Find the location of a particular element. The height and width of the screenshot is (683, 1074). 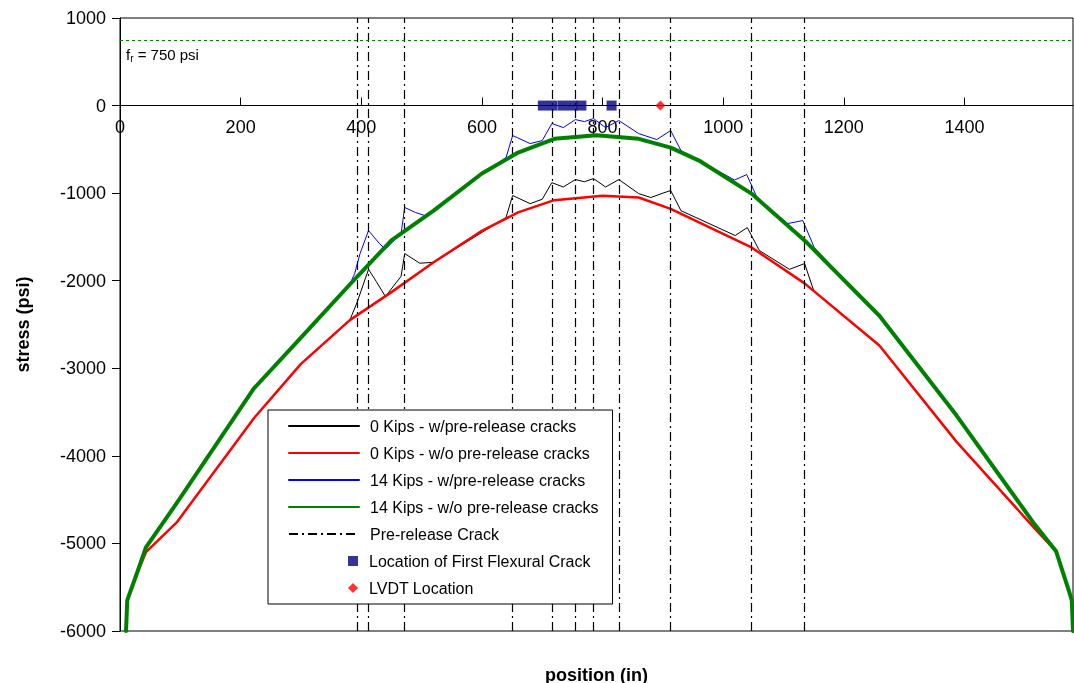

y-axis-title: stress (psi) is located at coordinates (23, 324).